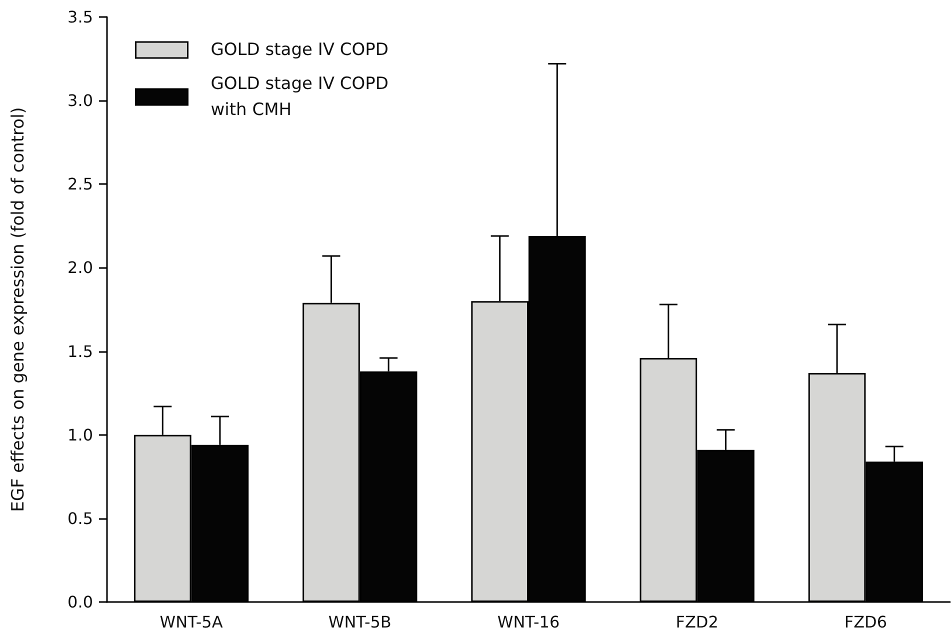  Describe the element at coordinates (866, 622) in the screenshot. I see `x-tick-label: FZD6` at that location.